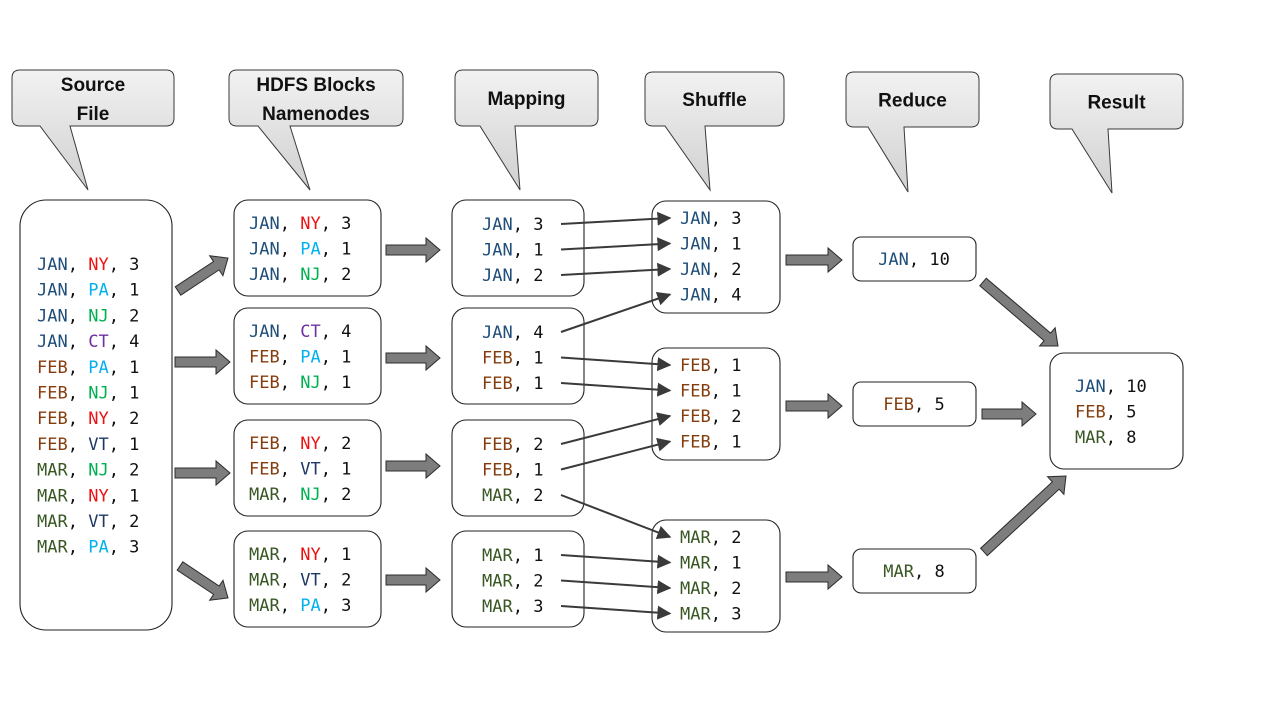 This screenshot has width=1280, height=720. What do you see at coordinates (88, 291) in the screenshot?
I see `source-record: JAN, PA, 1` at bounding box center [88, 291].